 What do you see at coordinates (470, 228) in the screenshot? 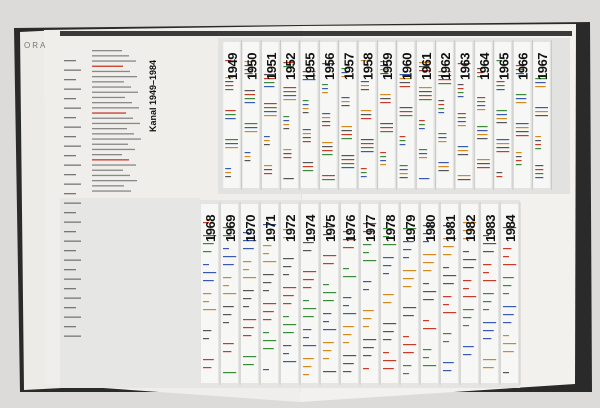
I see `year-label: 1982` at bounding box center [470, 228].